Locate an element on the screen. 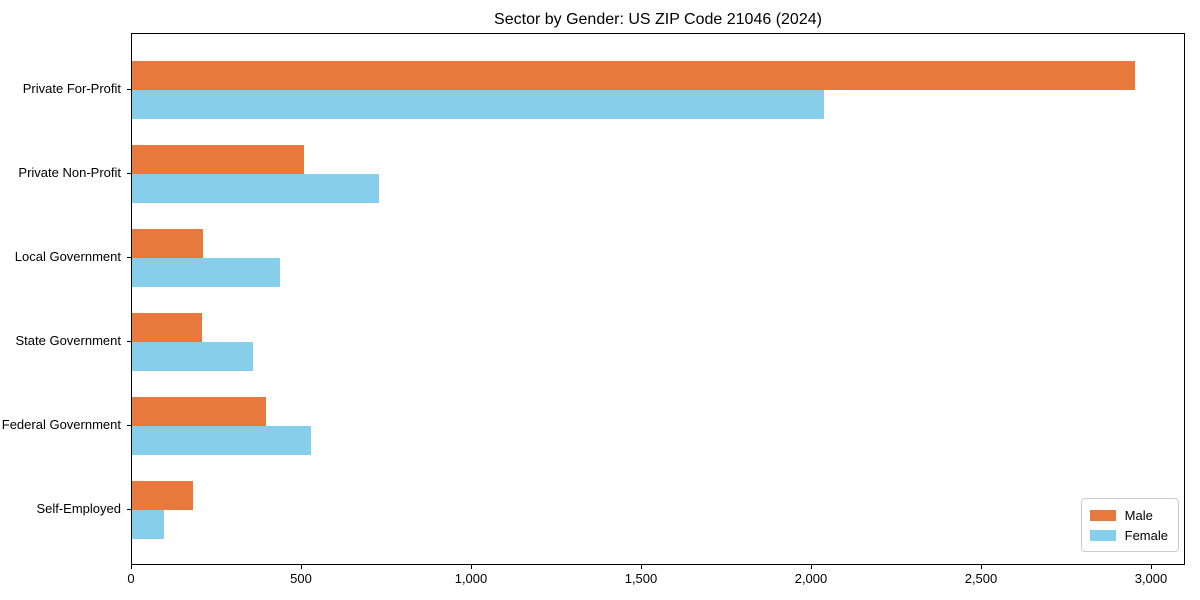 The height and width of the screenshot is (600, 1200). legend-entry-male: Male is located at coordinates (1128, 515).